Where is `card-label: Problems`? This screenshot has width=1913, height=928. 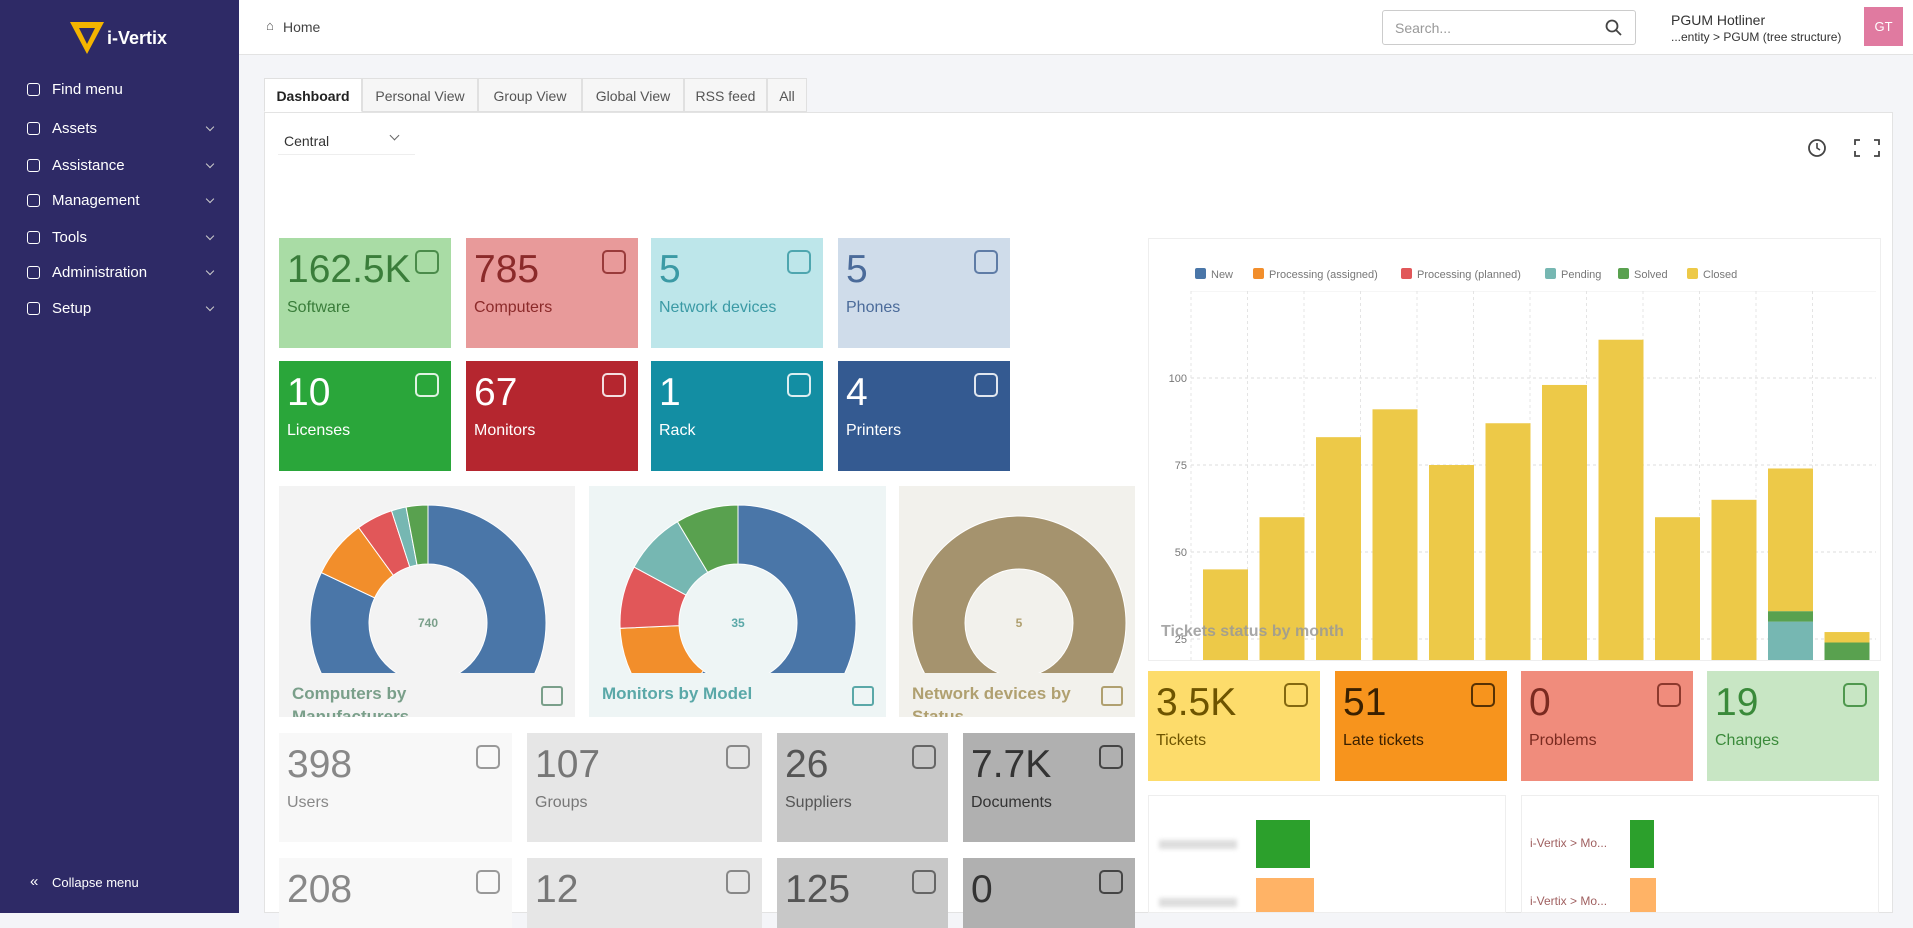
card-label: Problems is located at coordinates (1563, 740).